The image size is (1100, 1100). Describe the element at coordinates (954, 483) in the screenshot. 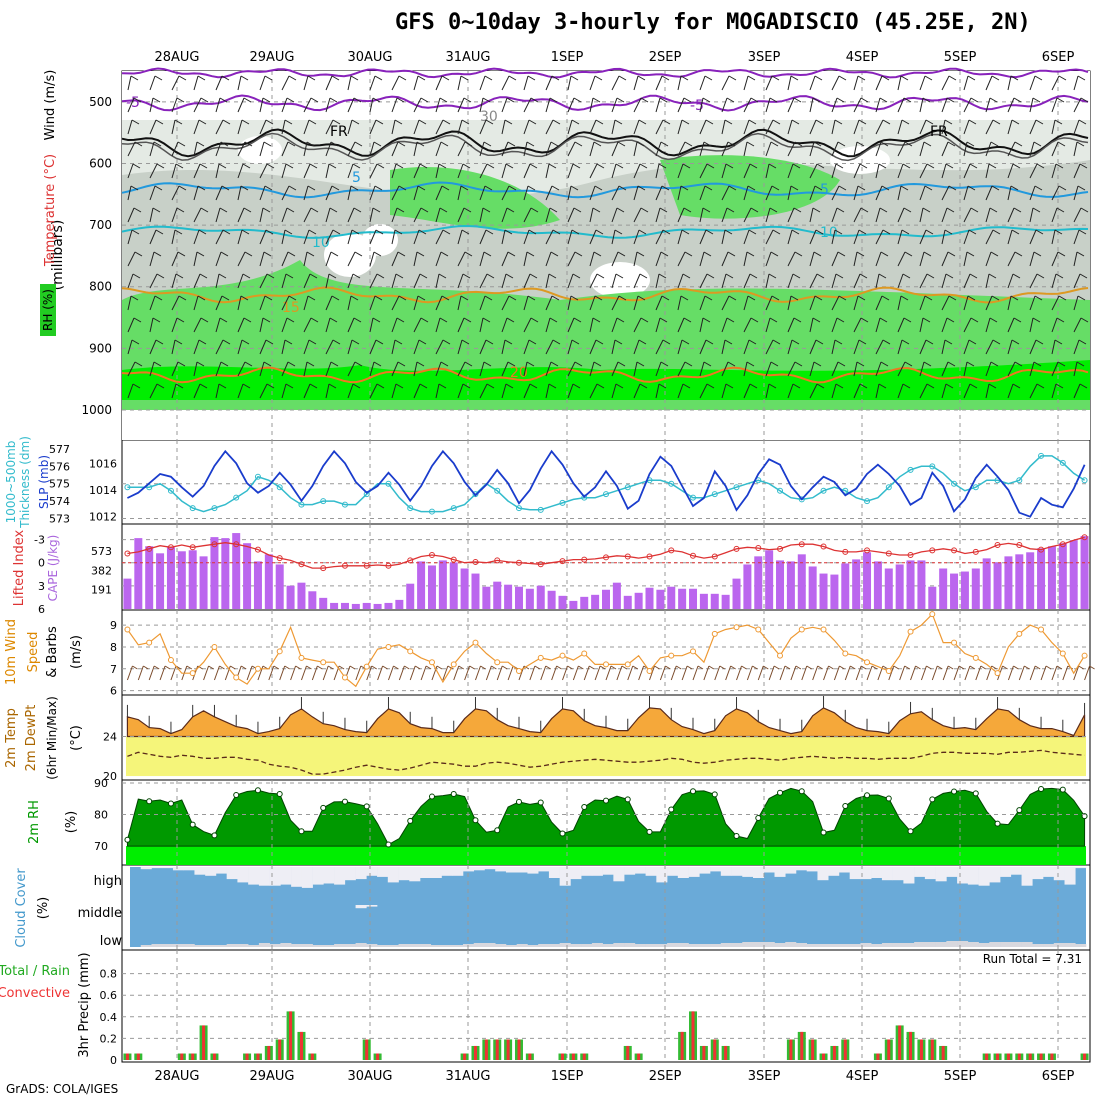

I see `thickness-marker` at that location.